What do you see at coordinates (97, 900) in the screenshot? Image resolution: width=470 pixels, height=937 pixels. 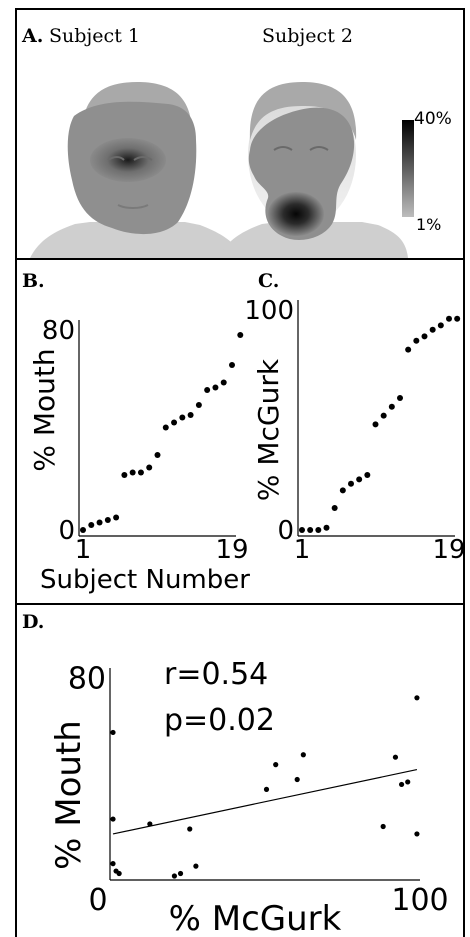 I see `panel-d-x-tick-label: 0` at bounding box center [97, 900].